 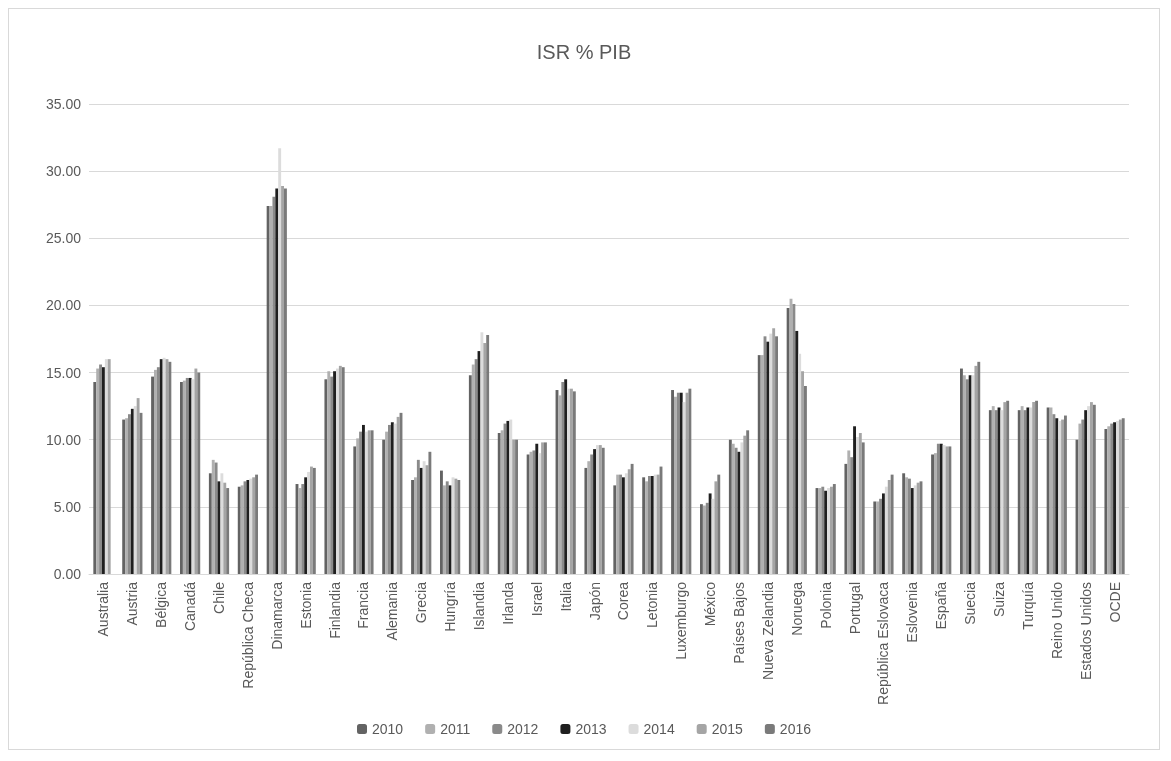 I want to click on x-tick-label: España, so click(x=941, y=605).